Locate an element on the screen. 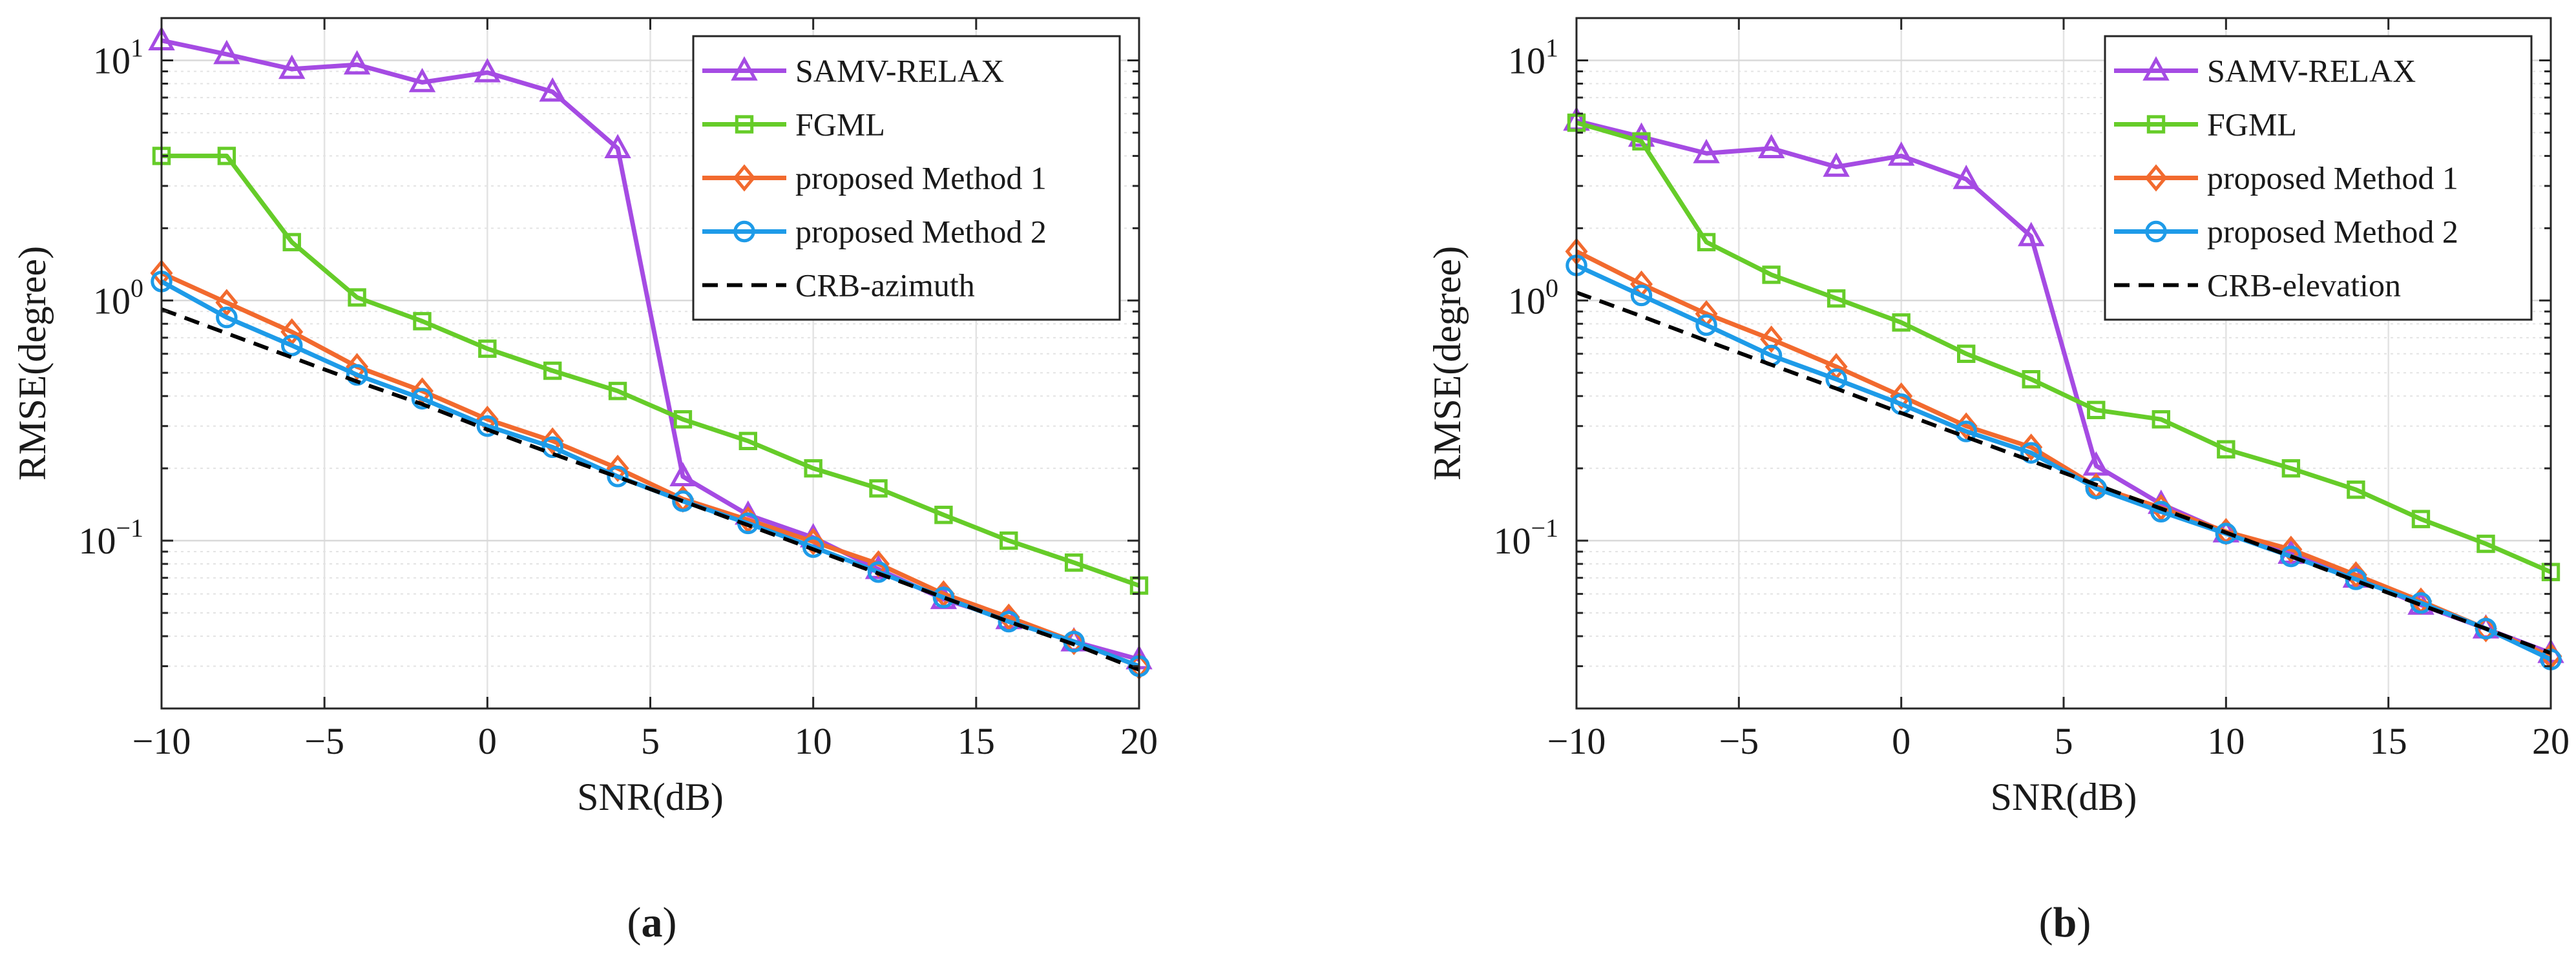 This screenshot has height=961, width=2576. x-tick-label: 0 is located at coordinates (487, 741).